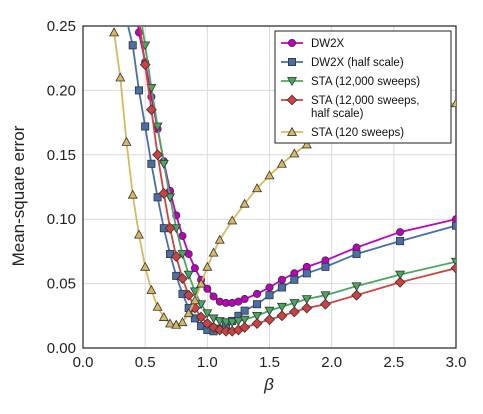 This screenshot has width=483, height=414. What do you see at coordinates (207, 362) in the screenshot?
I see `x-tick-label: 1.0` at bounding box center [207, 362].